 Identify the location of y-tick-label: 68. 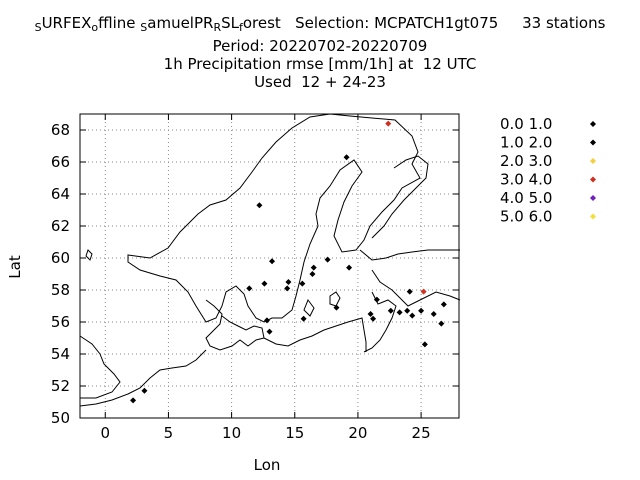
(60, 130).